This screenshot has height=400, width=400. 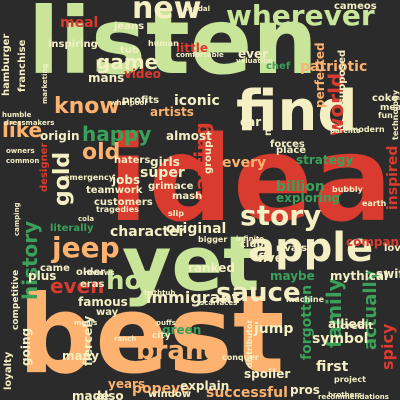 I want to click on word-going: going, so click(x=26, y=346).